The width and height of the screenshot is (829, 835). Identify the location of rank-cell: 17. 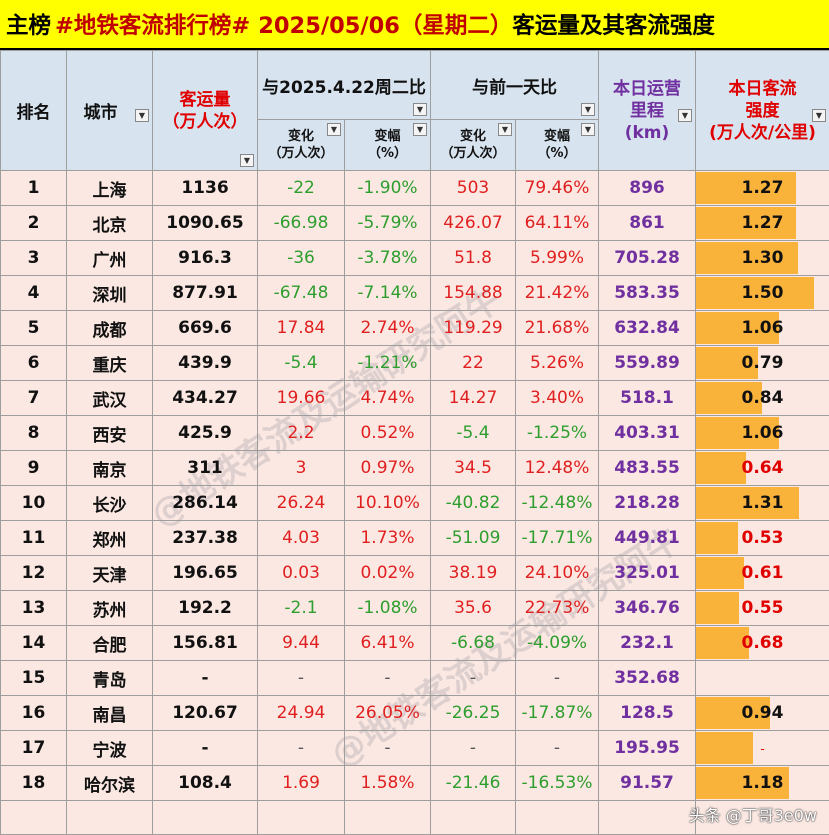
(34, 748).